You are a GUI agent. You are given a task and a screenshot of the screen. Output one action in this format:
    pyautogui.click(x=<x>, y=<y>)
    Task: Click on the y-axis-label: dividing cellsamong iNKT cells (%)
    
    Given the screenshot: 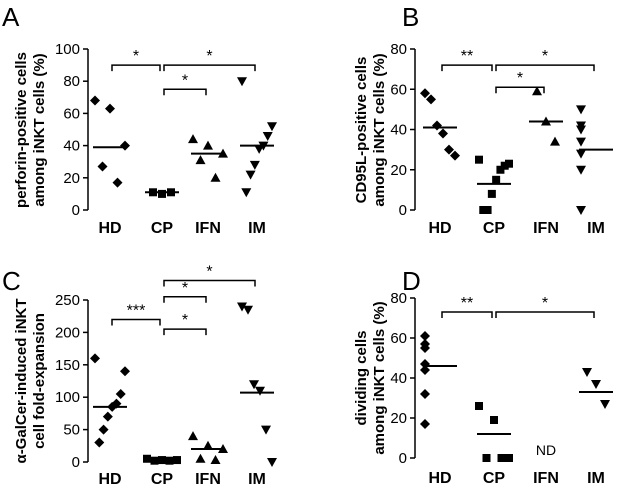 What is the action you would take?
    pyautogui.click(x=370, y=377)
    